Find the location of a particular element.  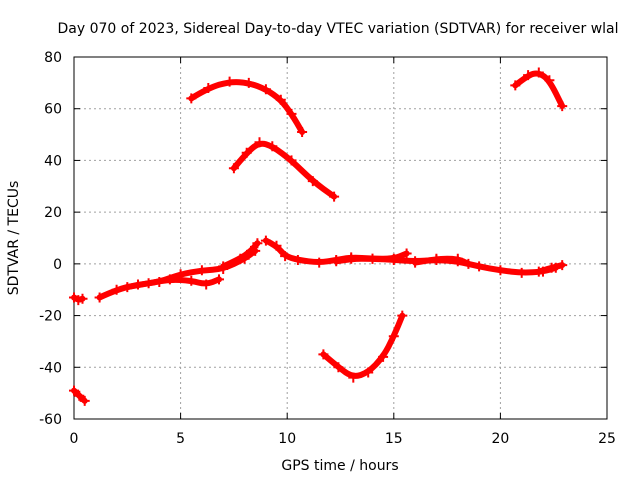

y-tick-label: -60 is located at coordinates (50, 420).